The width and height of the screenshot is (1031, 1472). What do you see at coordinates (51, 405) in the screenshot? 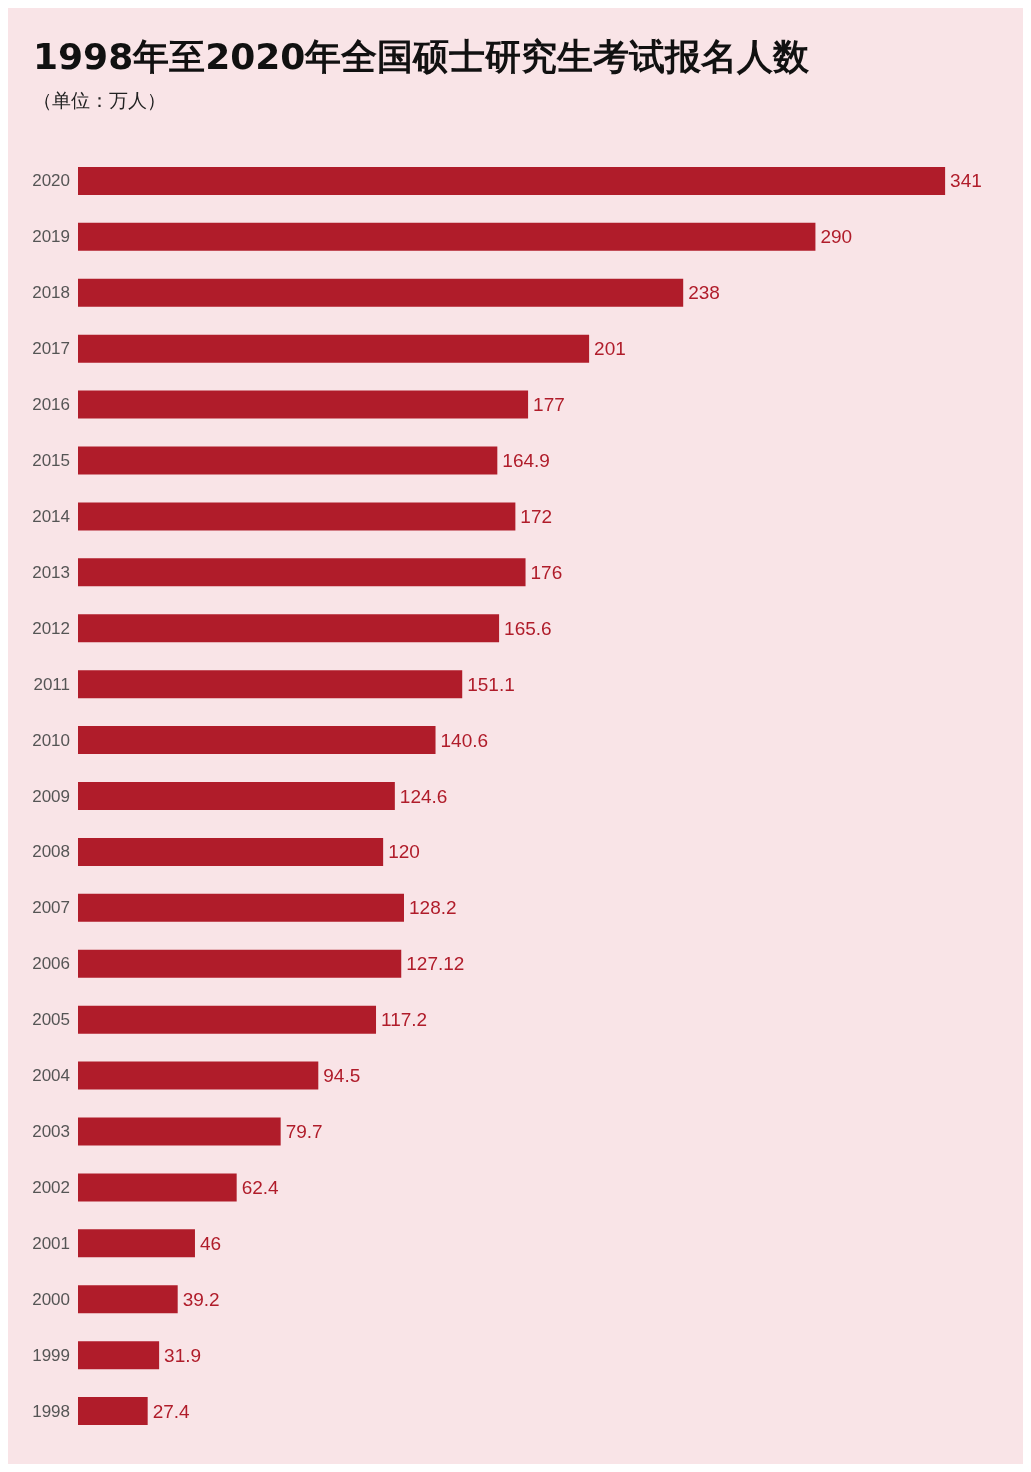
I see `y-tick-label: 2016` at bounding box center [51, 405].